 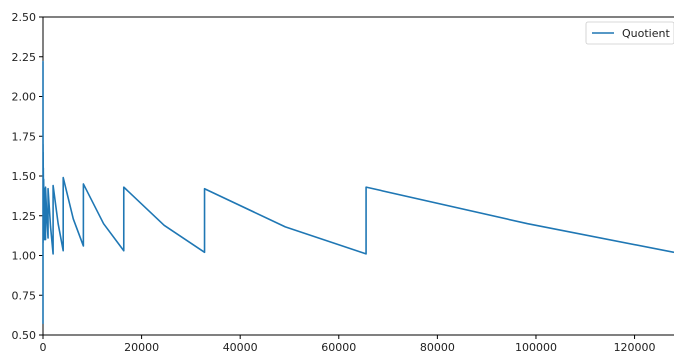 What do you see at coordinates (24, 17) in the screenshot?
I see `y-tick-label: 2.50` at bounding box center [24, 17].